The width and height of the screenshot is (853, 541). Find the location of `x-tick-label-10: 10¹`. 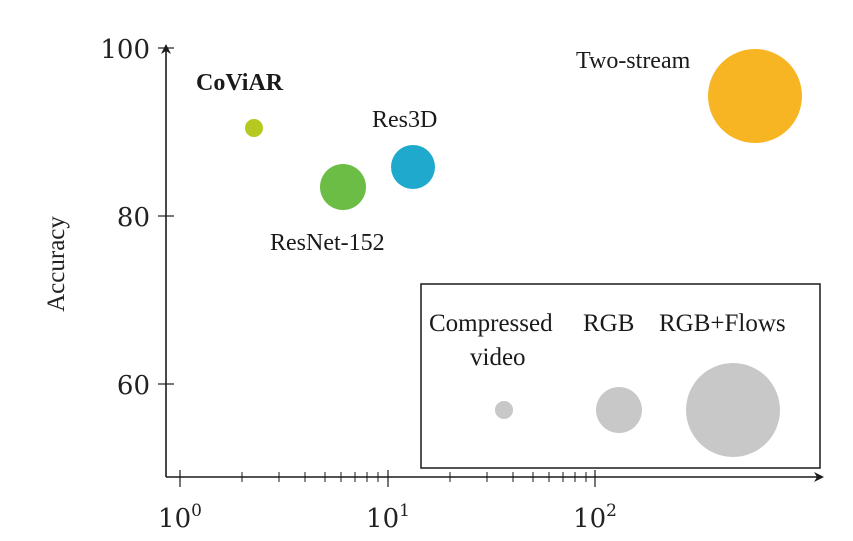

x-tick-label-10: 10¹ is located at coordinates (388, 517).